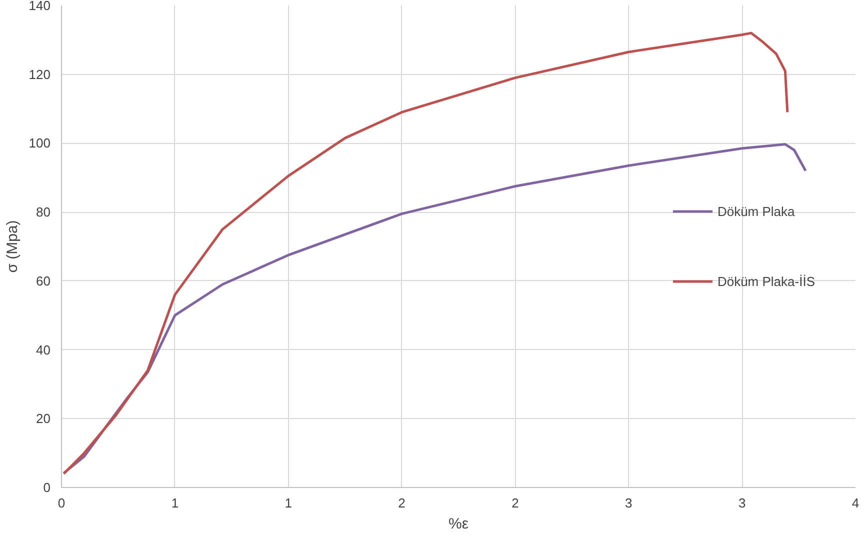  What do you see at coordinates (856, 503) in the screenshot?
I see `x-tick-label: 4` at bounding box center [856, 503].